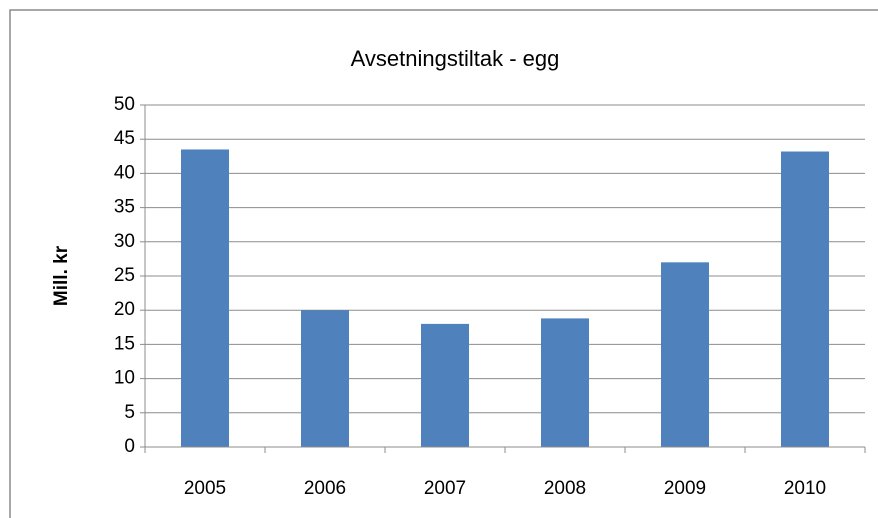 The width and height of the screenshot is (878, 518). Describe the element at coordinates (124, 207) in the screenshot. I see `y-tick-label: 35` at that location.